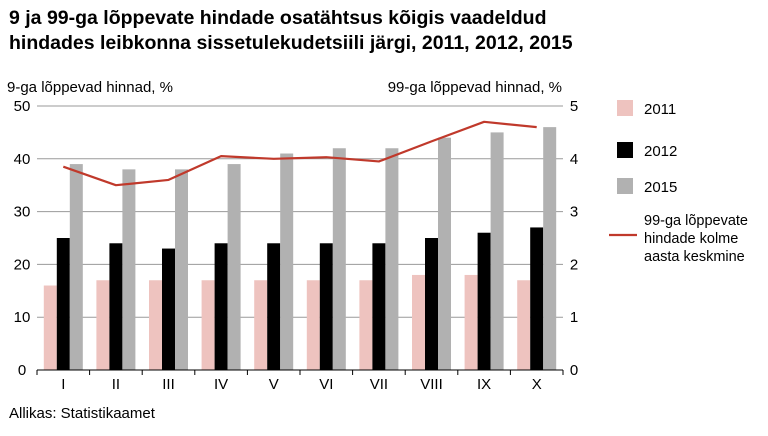 Image resolution: width=768 pixels, height=436 pixels. What do you see at coordinates (696, 221) in the screenshot?
I see `legend-label-line: 99-ga lõppevate` at bounding box center [696, 221].